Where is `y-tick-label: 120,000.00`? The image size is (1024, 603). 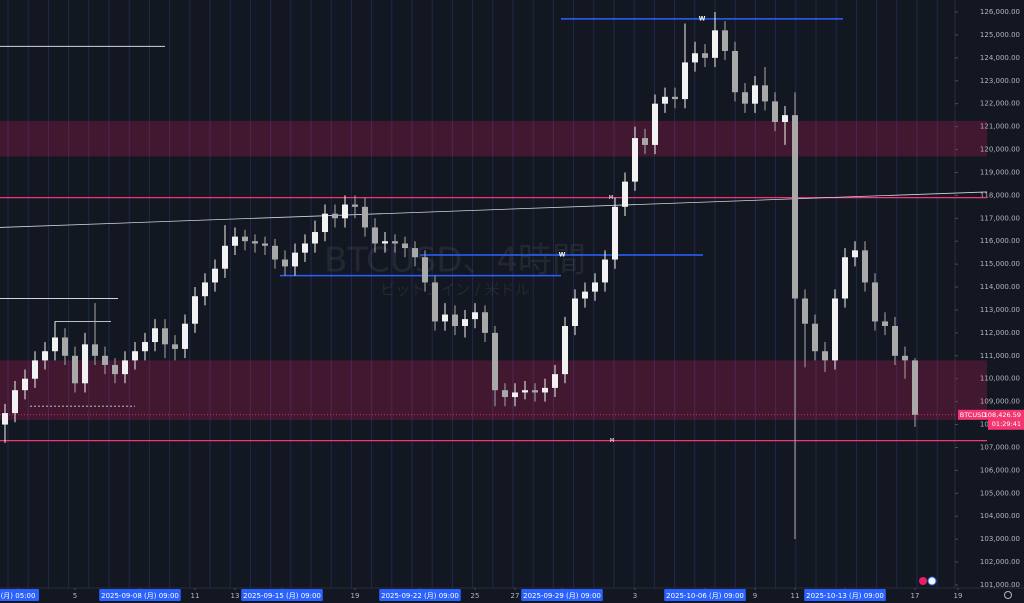 y-tick-label: 120,000.00 is located at coordinates (1000, 150).